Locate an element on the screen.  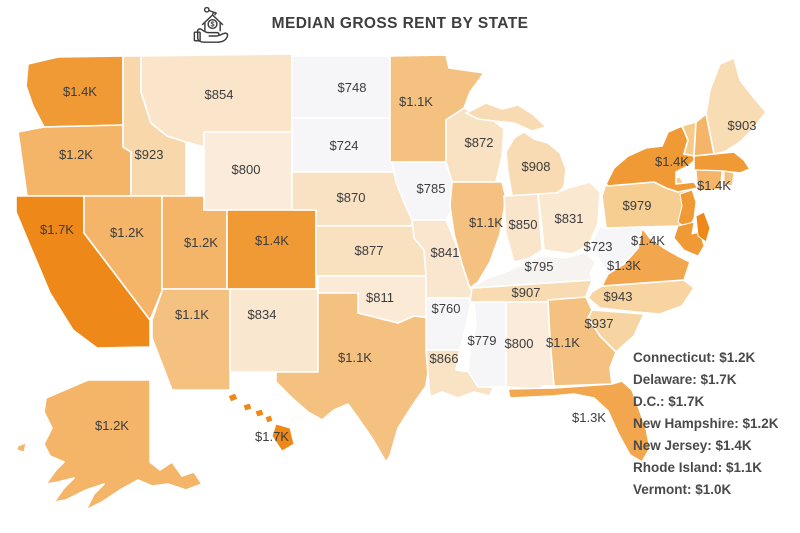
state-co is located at coordinates (271, 249).